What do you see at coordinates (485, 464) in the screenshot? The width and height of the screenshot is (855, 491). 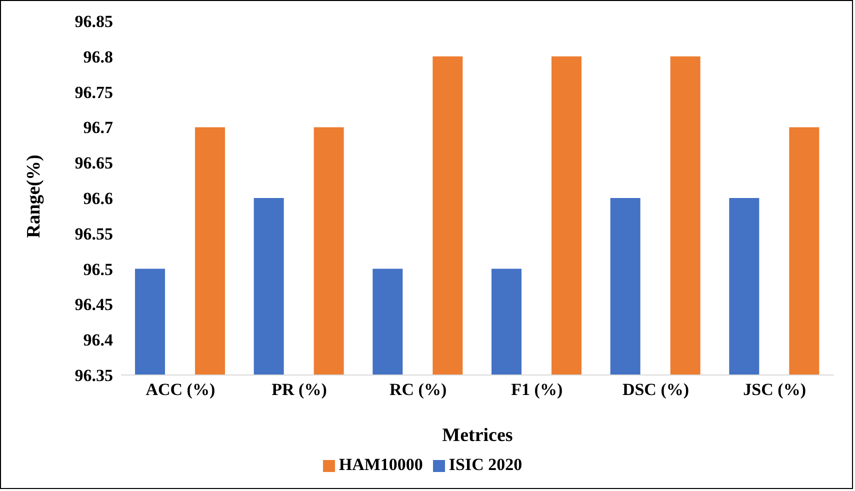 I see `legend-label: ISIC 2020` at bounding box center [485, 464].